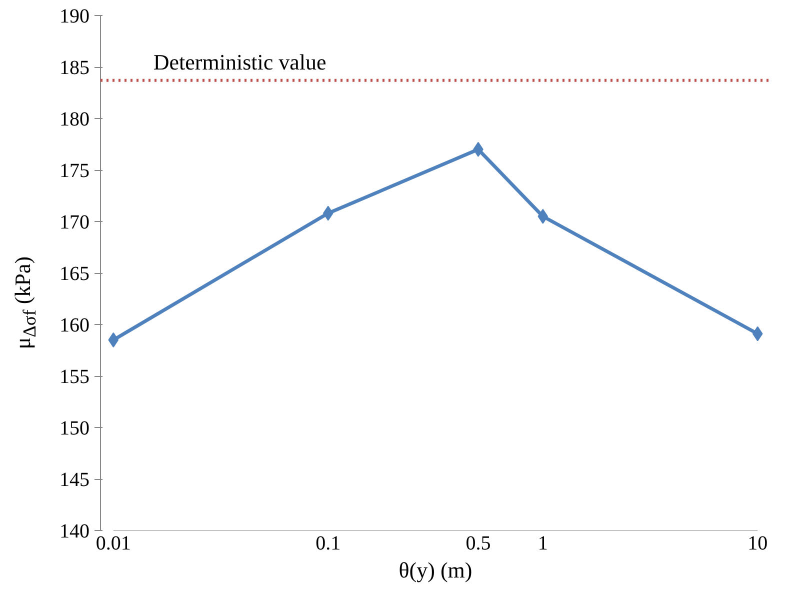 The height and width of the screenshot is (600, 789). Describe the element at coordinates (75, 171) in the screenshot. I see `y-tick-label: 175` at that location.